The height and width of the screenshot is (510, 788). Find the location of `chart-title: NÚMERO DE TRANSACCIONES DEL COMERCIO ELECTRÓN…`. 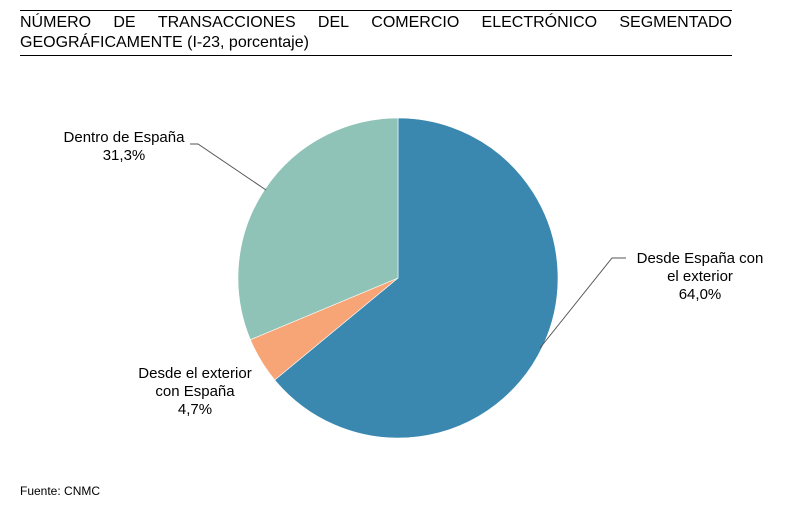

chart-title: NÚMERO DE TRANSACCIONES DEL COMERCIO ELECTRÓN… is located at coordinates (376, 33).